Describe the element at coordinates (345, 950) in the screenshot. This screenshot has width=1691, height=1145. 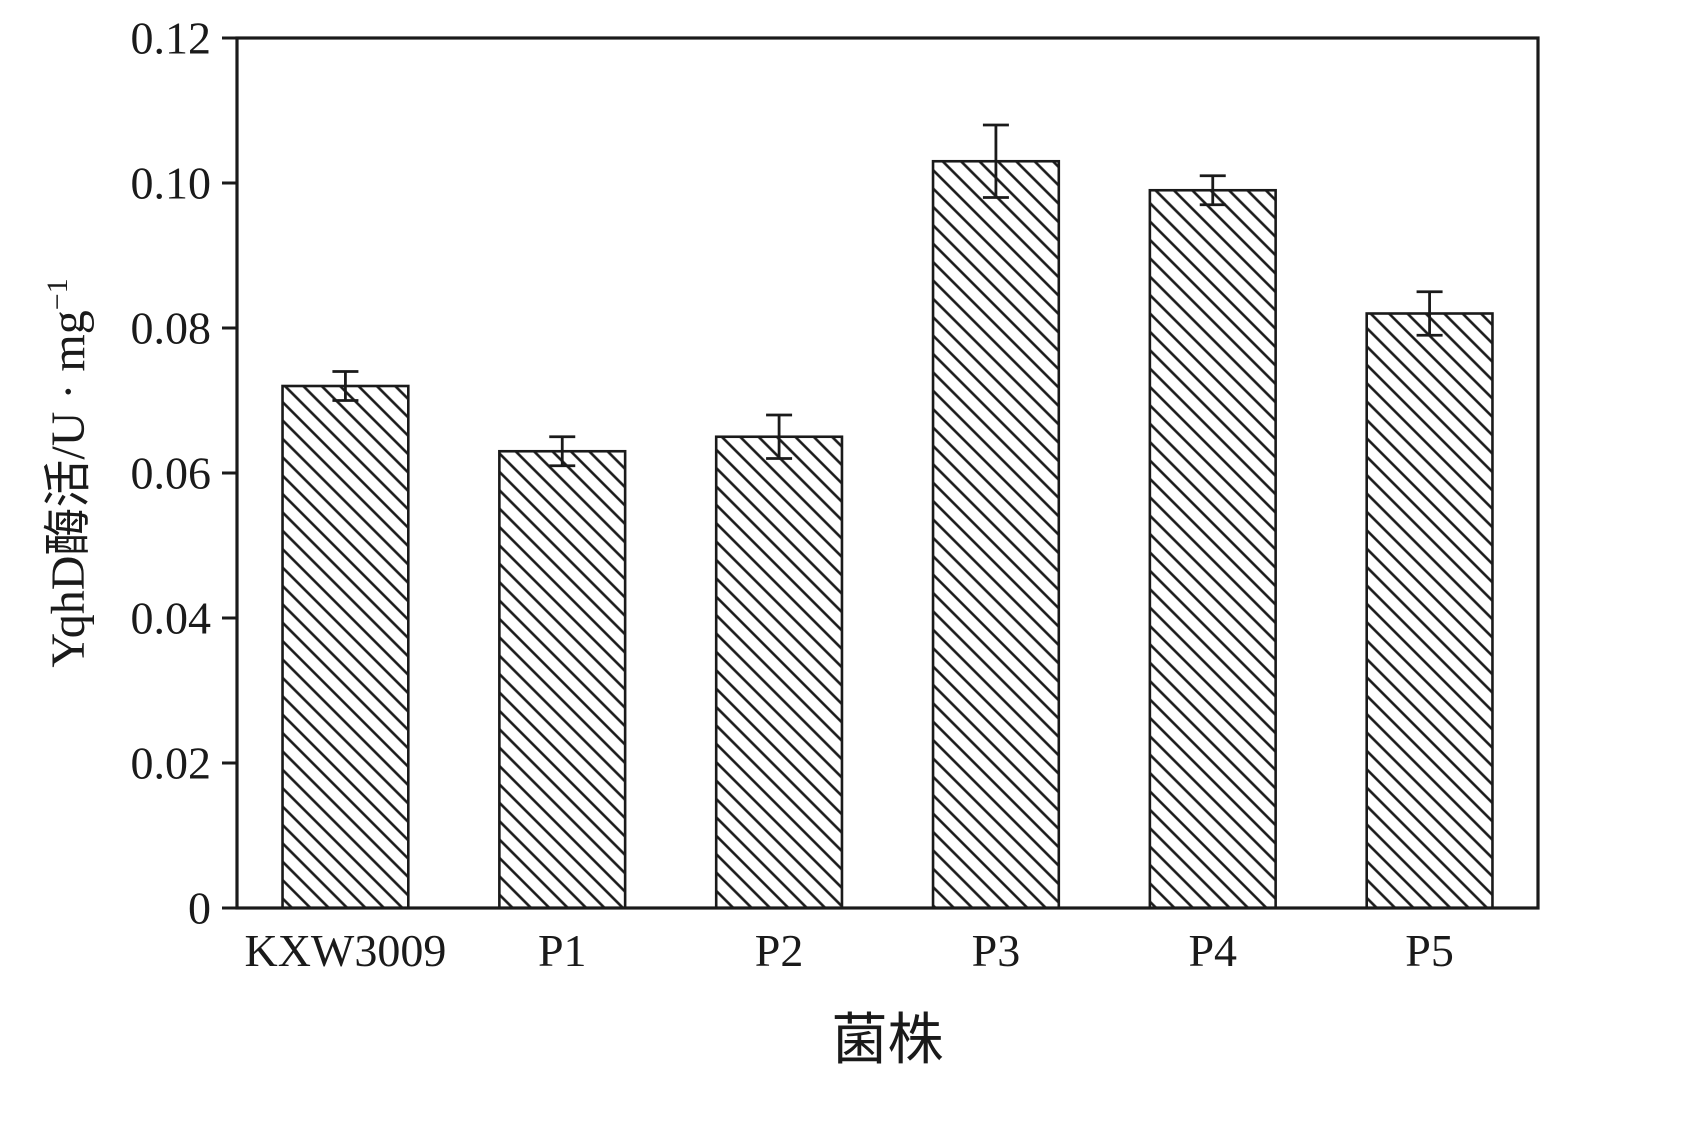
I see `x-axis-tick-label: KXW3009` at that location.